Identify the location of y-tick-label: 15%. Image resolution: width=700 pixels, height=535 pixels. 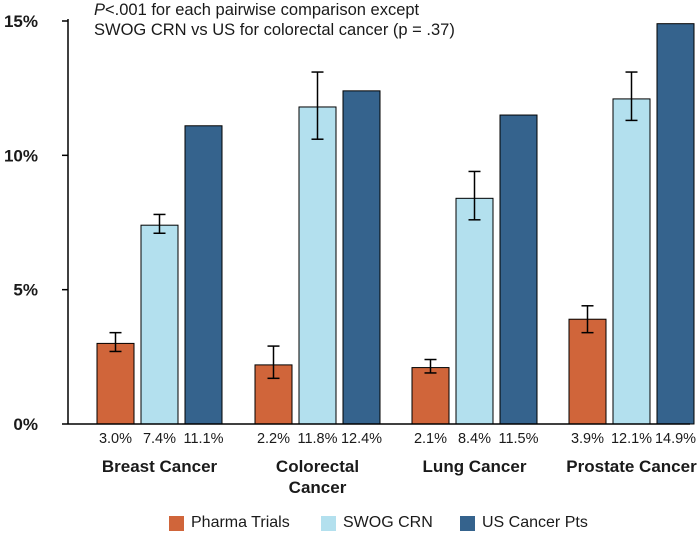
(21, 21).